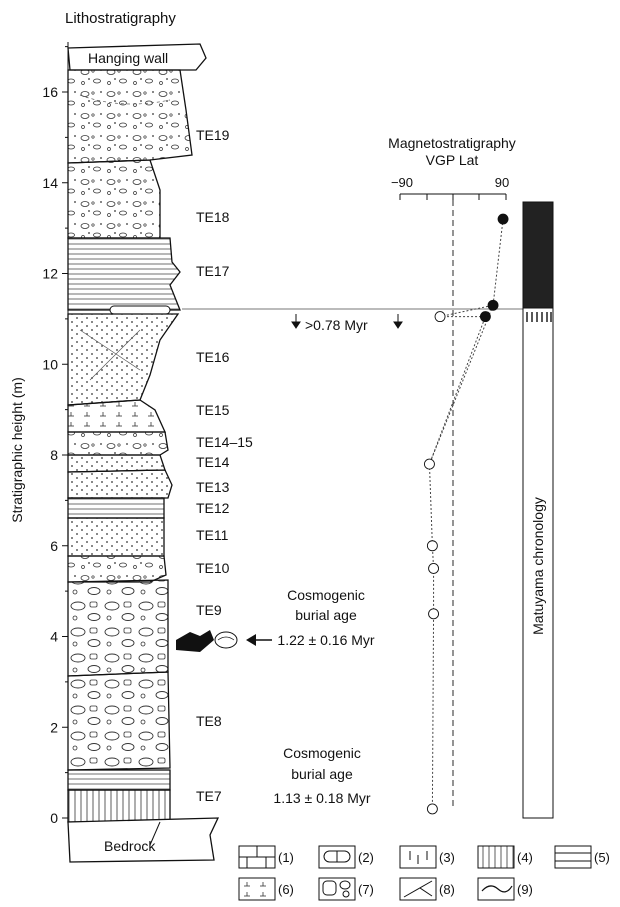  What do you see at coordinates (55, 436) in the screenshot?
I see `y-axis-ticks: 0 2 4 6 8 10 12 14 16` at bounding box center [55, 436].